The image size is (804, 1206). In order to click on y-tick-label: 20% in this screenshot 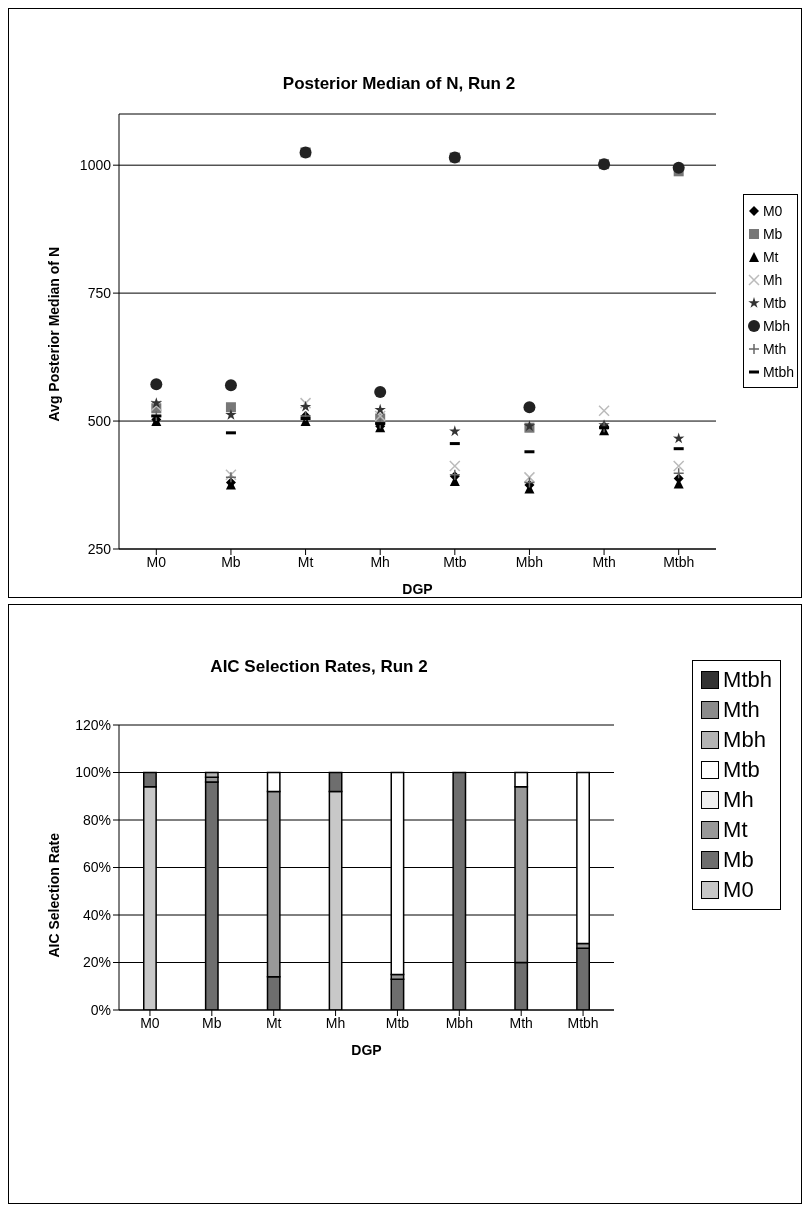, I will do `click(96, 962)`.